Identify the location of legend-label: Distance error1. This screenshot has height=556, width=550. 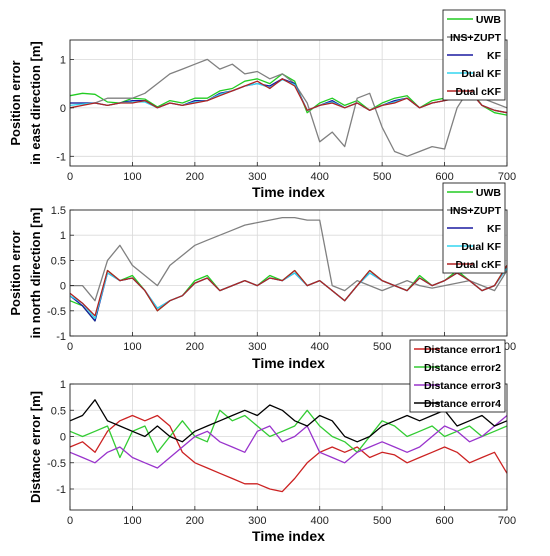
(462, 350).